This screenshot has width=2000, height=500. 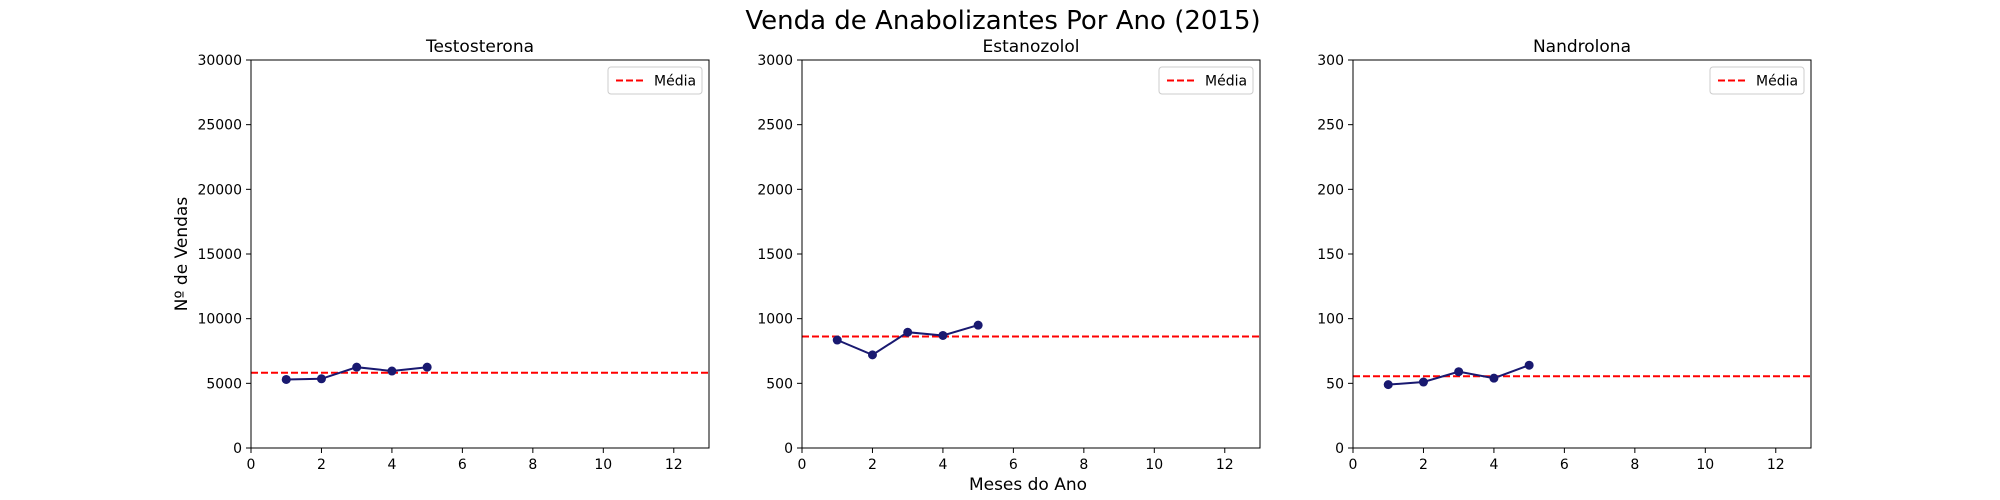 I want to click on y-tick-label: 500, so click(x=779, y=384).